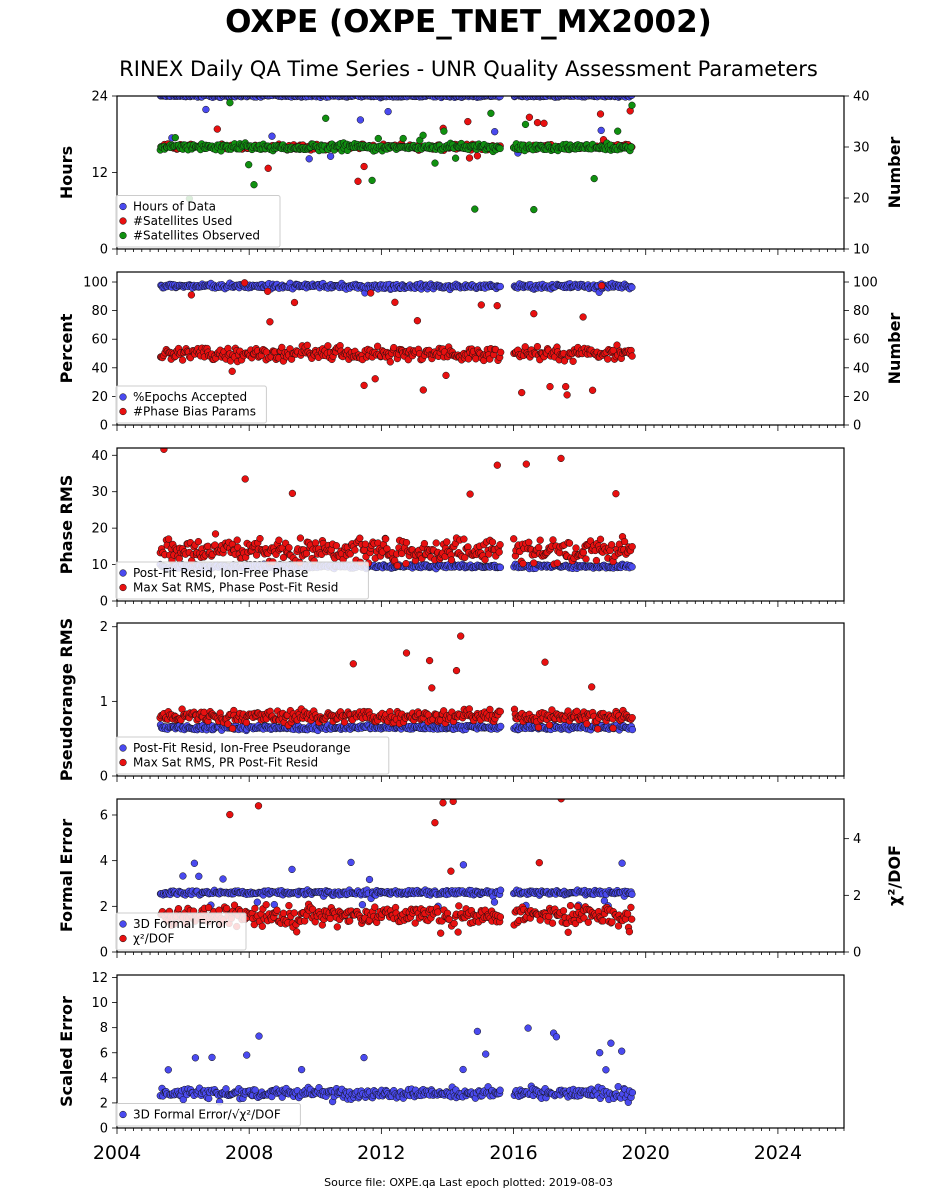 This screenshot has height=1200, width=937. I want to click on y2-tick-label: 10, so click(861, 250).